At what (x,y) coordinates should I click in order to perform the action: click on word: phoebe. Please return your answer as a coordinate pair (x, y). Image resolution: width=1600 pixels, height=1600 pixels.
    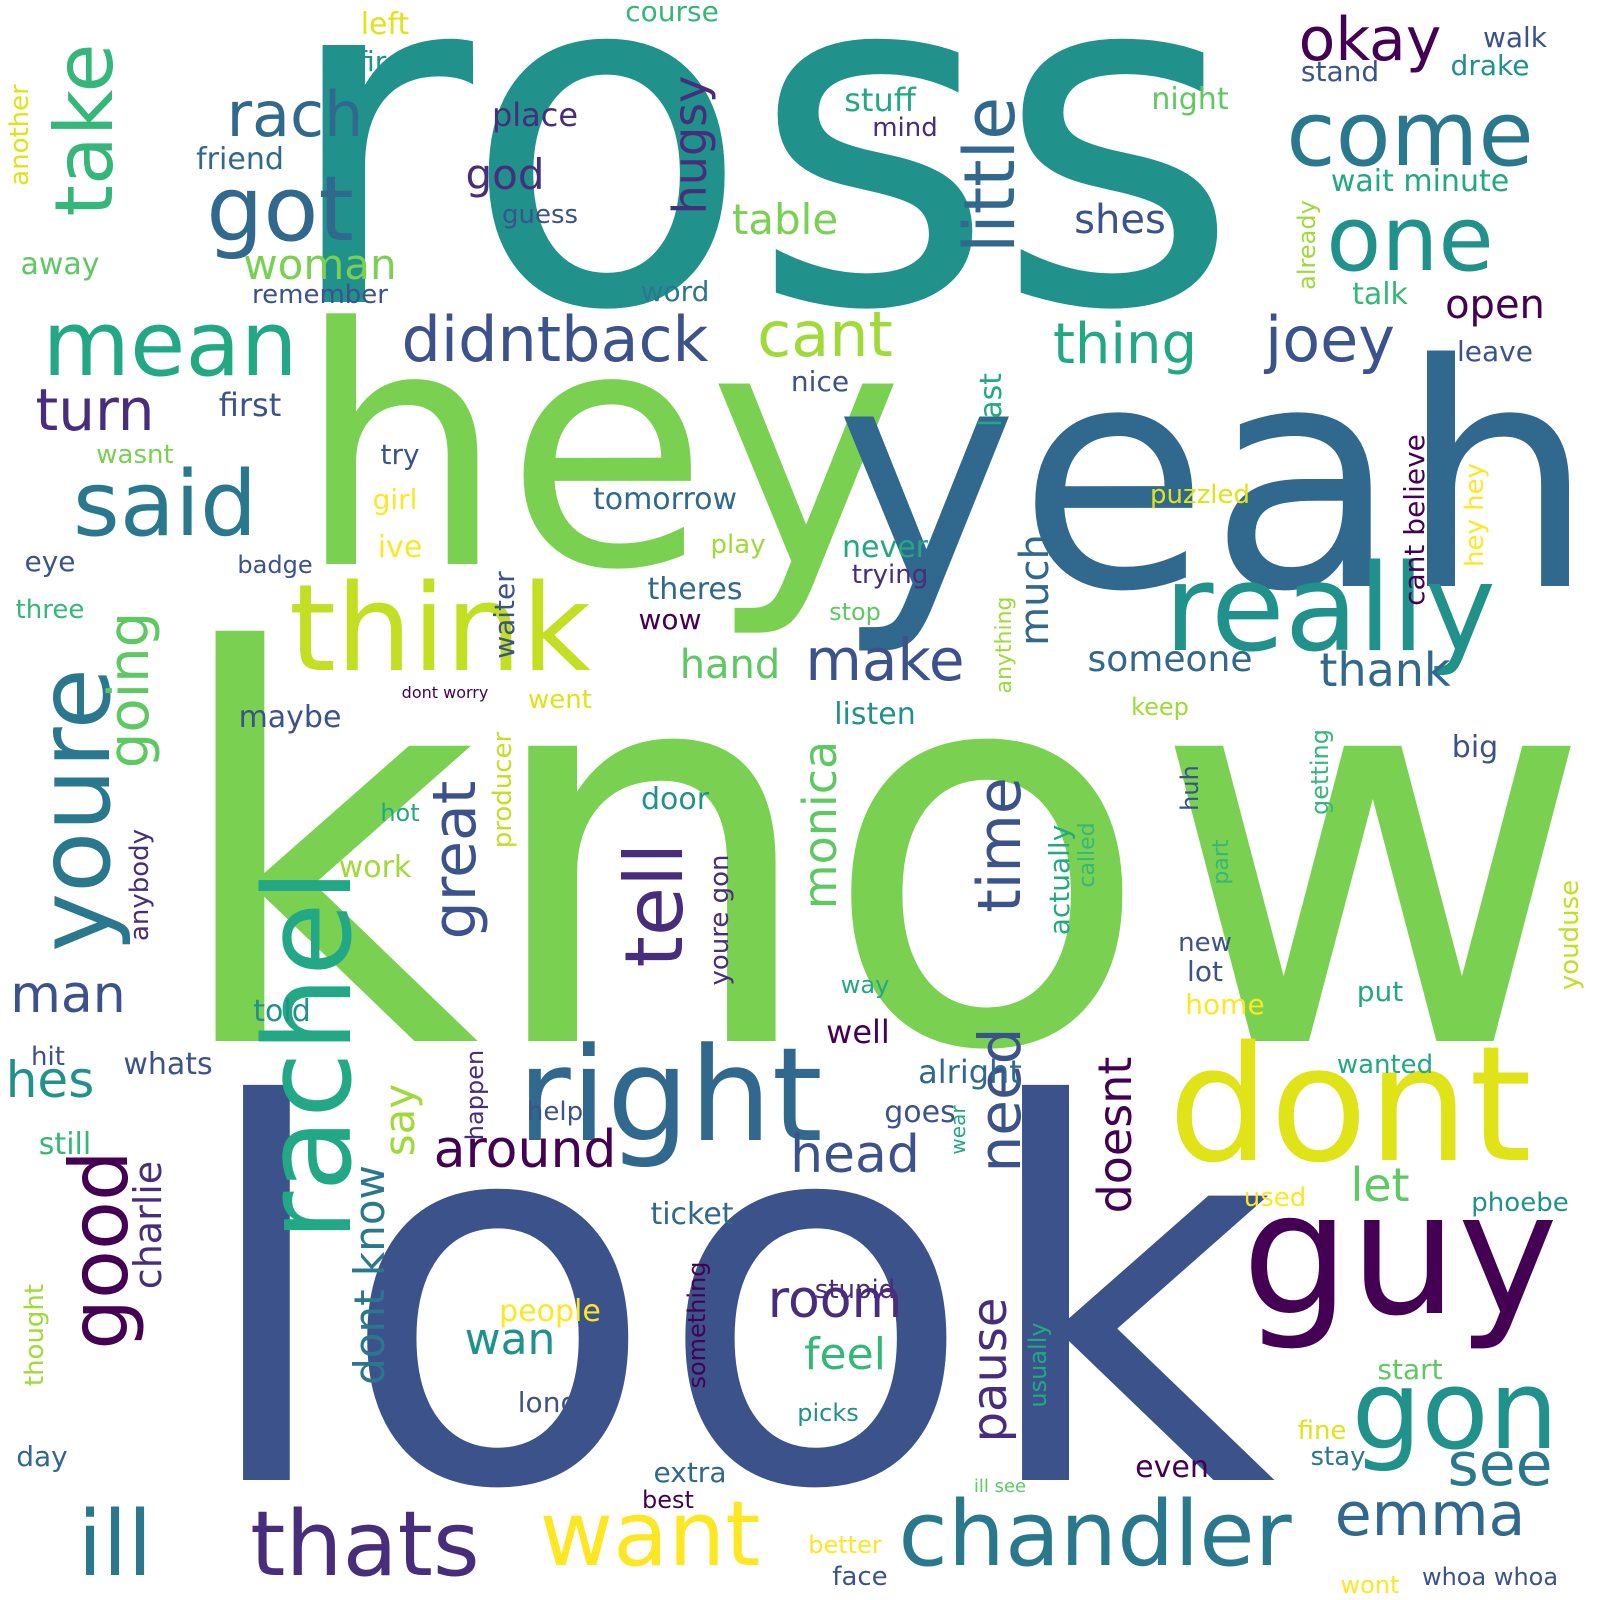
    Looking at the image, I should click on (1520, 1203).